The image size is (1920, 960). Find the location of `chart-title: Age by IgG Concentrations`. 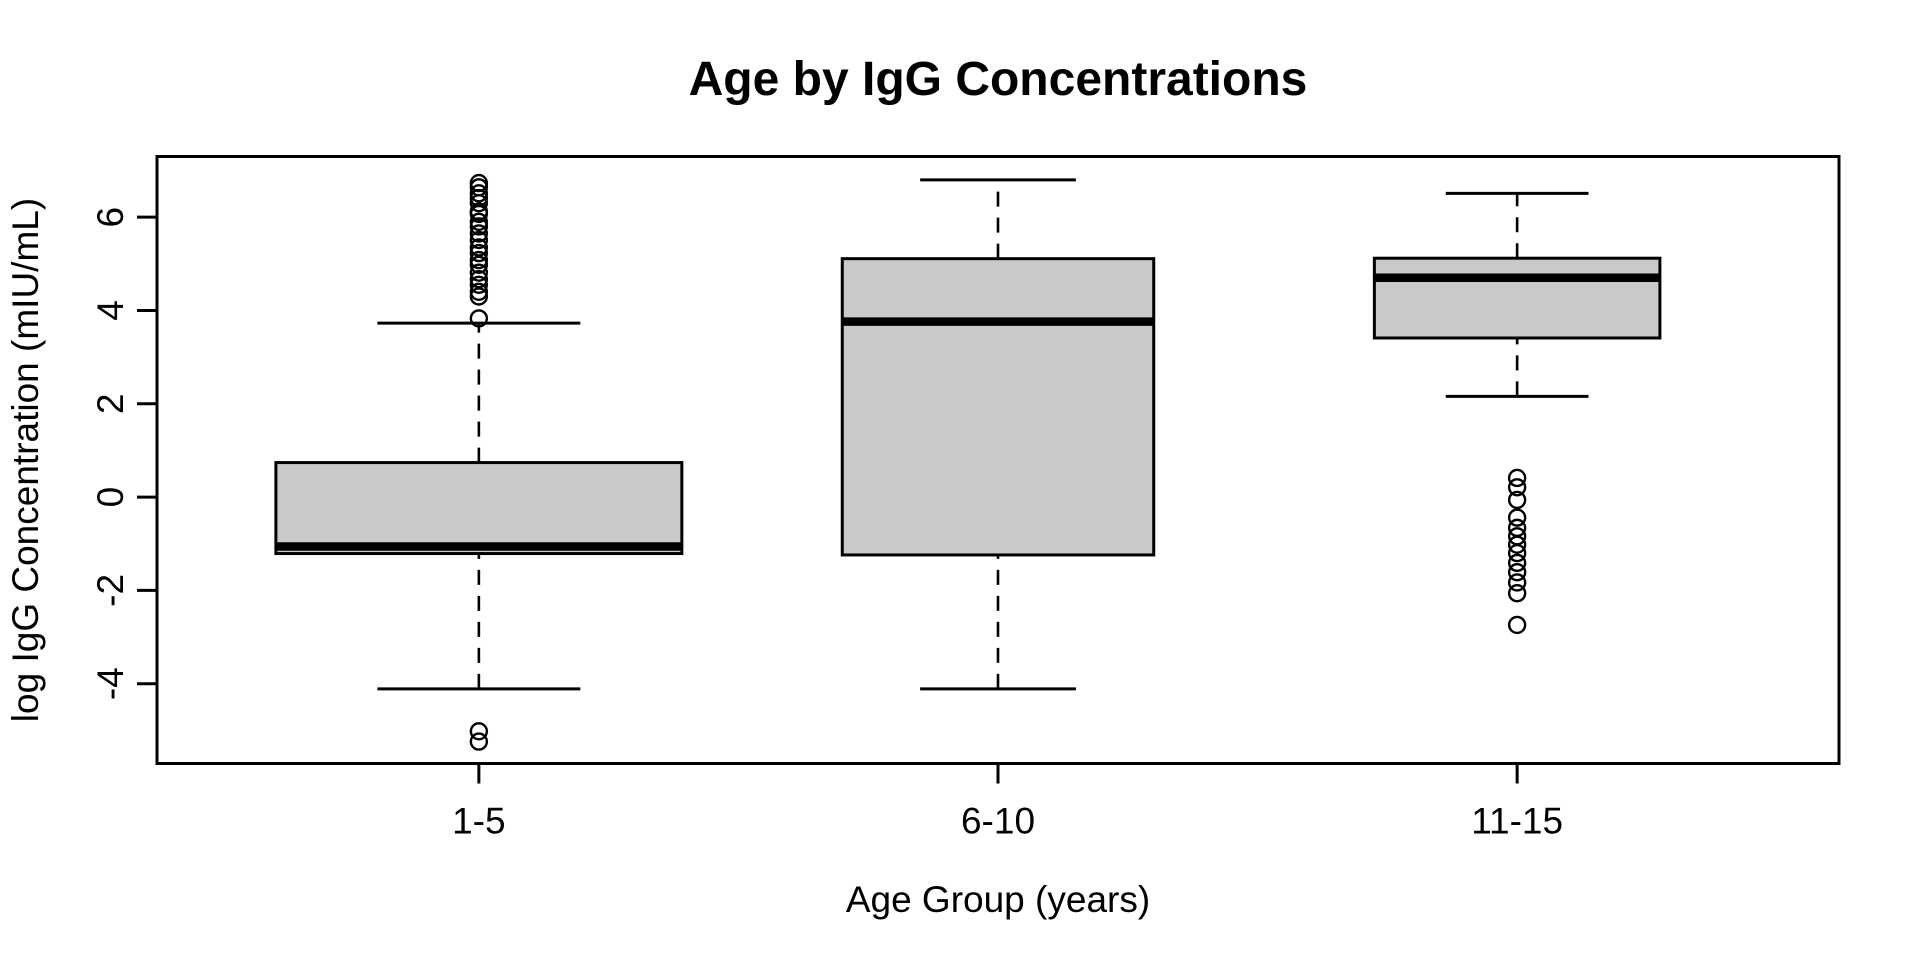

chart-title: Age by IgG Concentrations is located at coordinates (998, 79).